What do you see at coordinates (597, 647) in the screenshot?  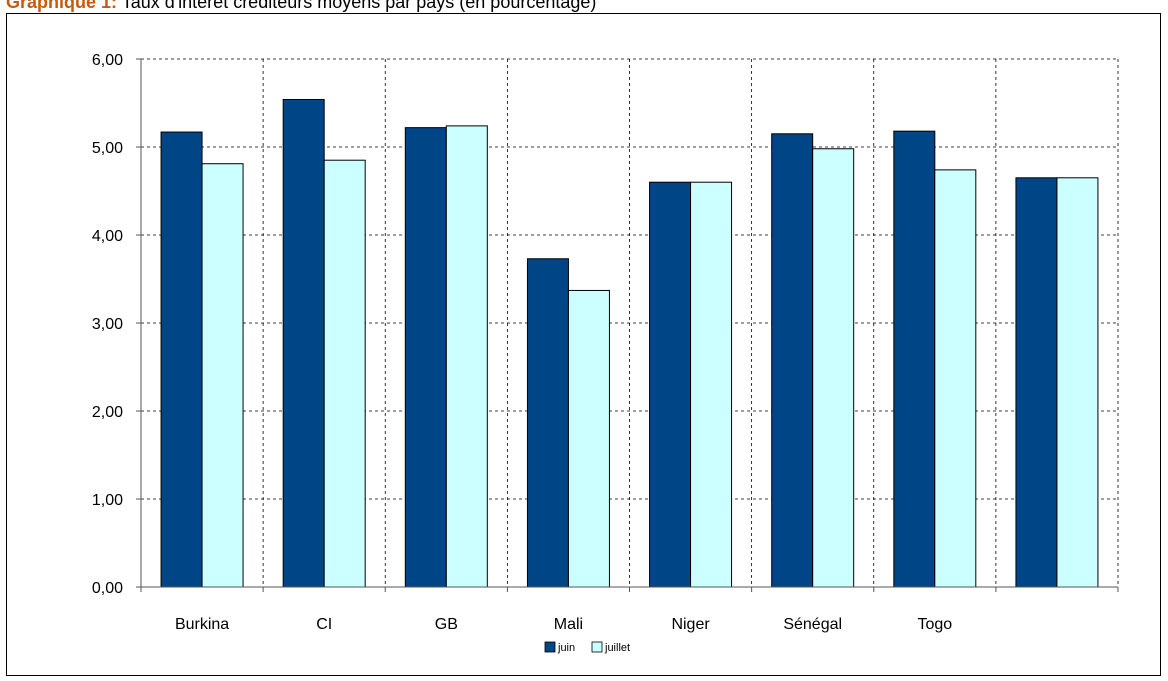 I see `legend-swatch-juillet` at bounding box center [597, 647].